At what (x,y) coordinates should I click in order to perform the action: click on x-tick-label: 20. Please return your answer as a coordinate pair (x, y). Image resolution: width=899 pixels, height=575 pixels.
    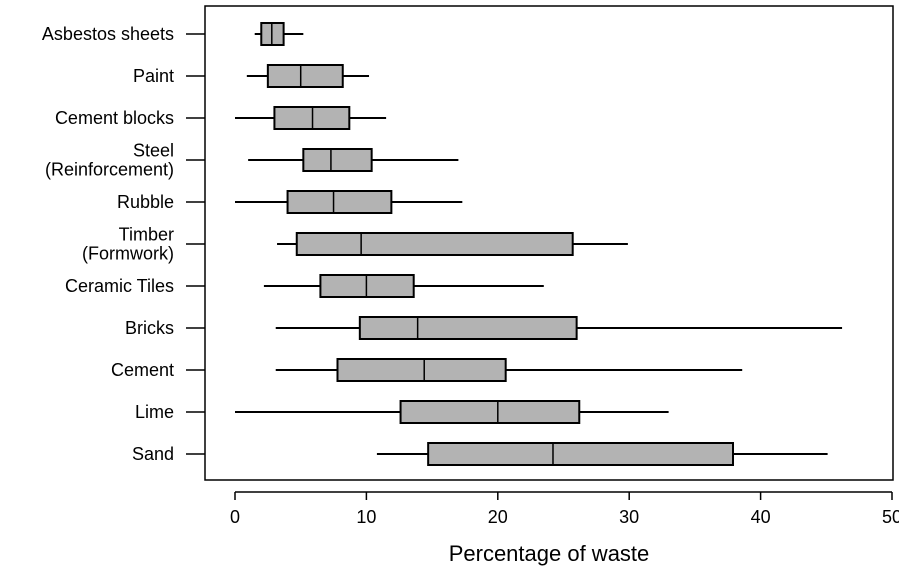
    Looking at the image, I should click on (498, 517).